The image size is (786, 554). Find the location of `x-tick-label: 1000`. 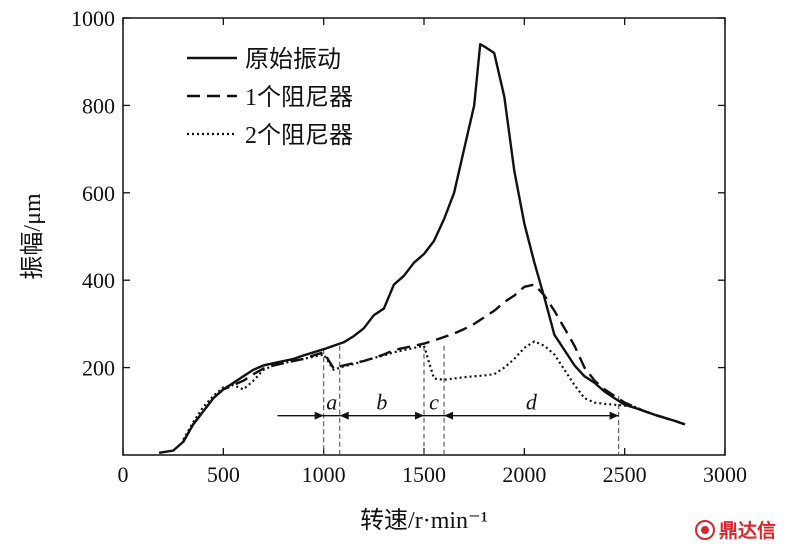

x-tick-label: 1000 is located at coordinates (324, 474).